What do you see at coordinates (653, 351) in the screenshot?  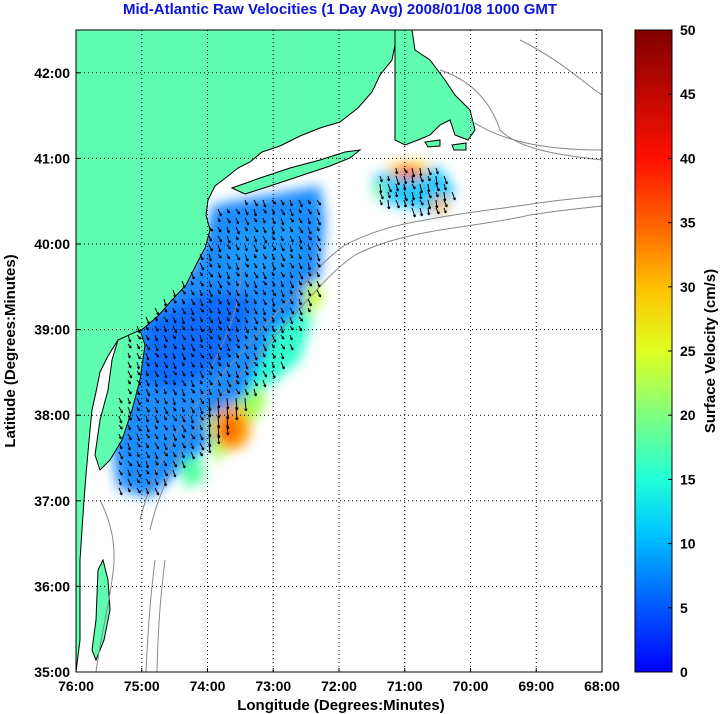 I see `colorbar-scale` at bounding box center [653, 351].